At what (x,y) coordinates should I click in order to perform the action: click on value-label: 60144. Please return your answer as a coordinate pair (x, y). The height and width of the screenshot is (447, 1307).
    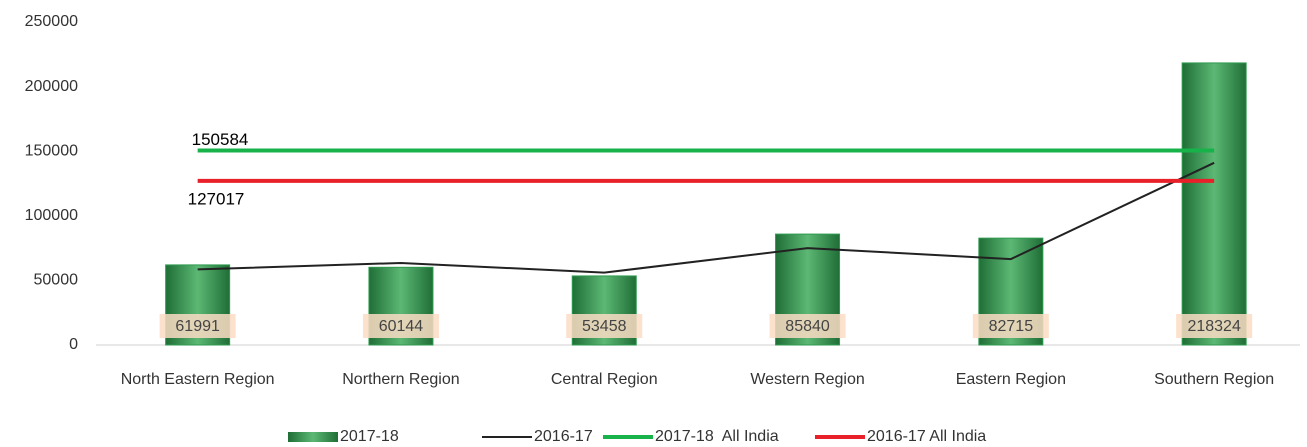
    Looking at the image, I should click on (401, 326).